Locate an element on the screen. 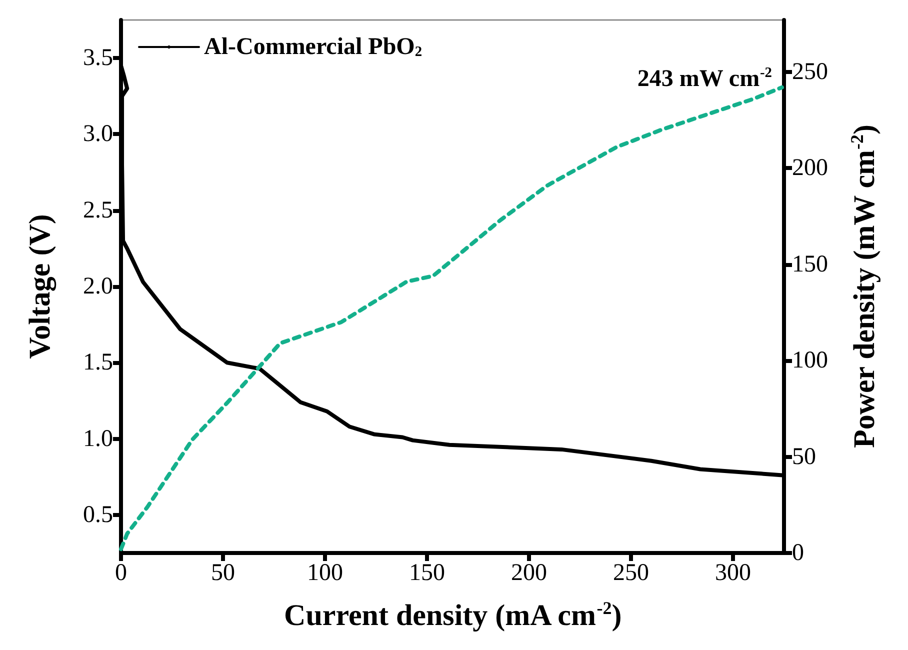  y-tick-label: 1.0 is located at coordinates (98, 439).